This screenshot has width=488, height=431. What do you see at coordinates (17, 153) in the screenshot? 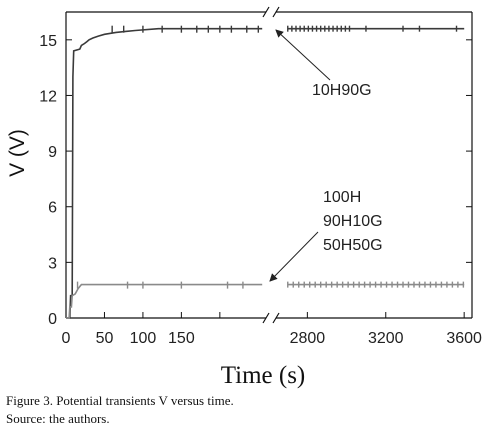
I see `y-axis-title: V (V)` at bounding box center [17, 153].